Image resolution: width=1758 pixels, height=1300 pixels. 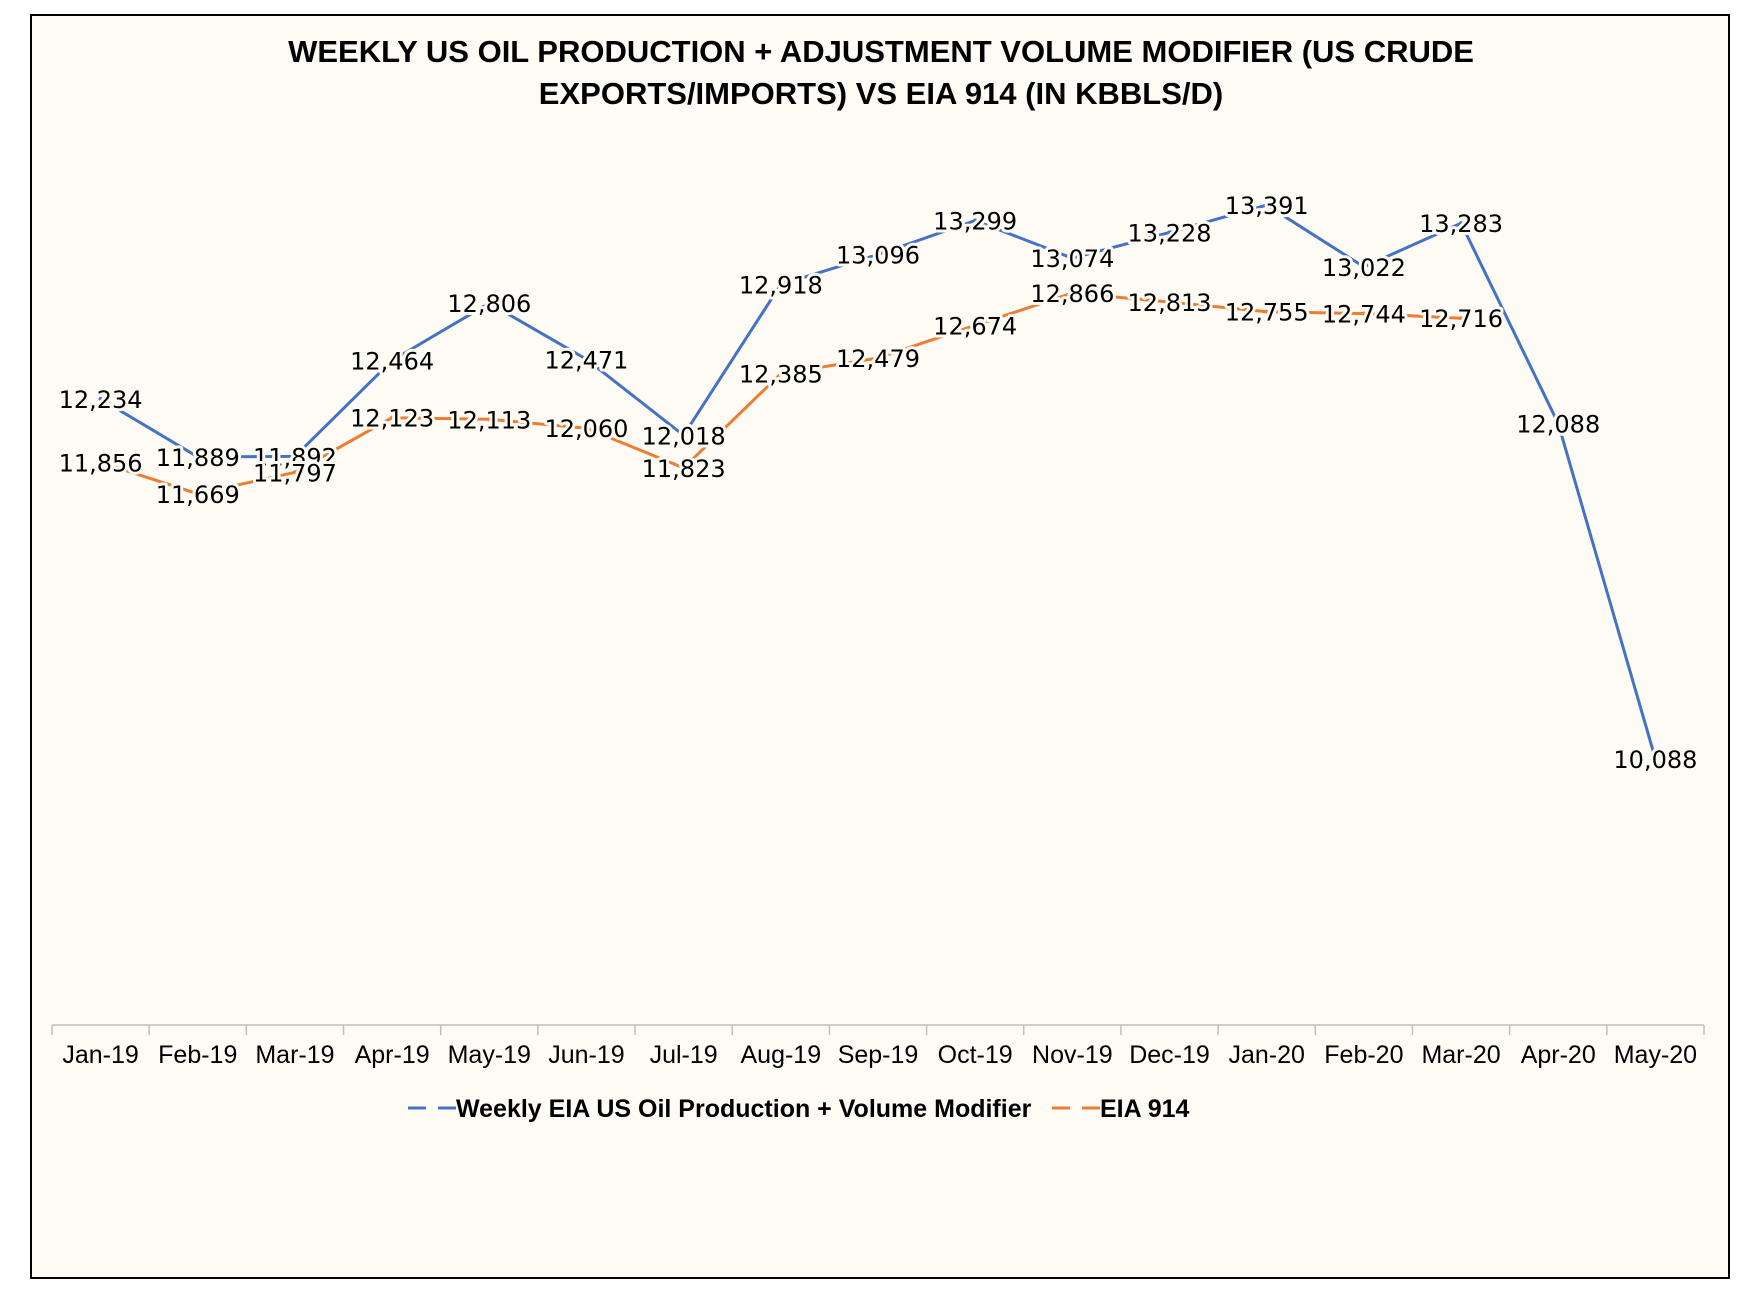 I want to click on data-label-series-1: 12,464, so click(x=392, y=361).